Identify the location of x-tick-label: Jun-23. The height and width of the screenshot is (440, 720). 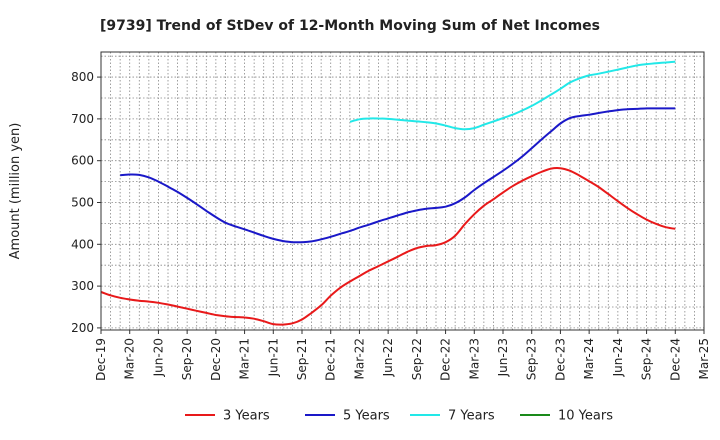
(503, 357).